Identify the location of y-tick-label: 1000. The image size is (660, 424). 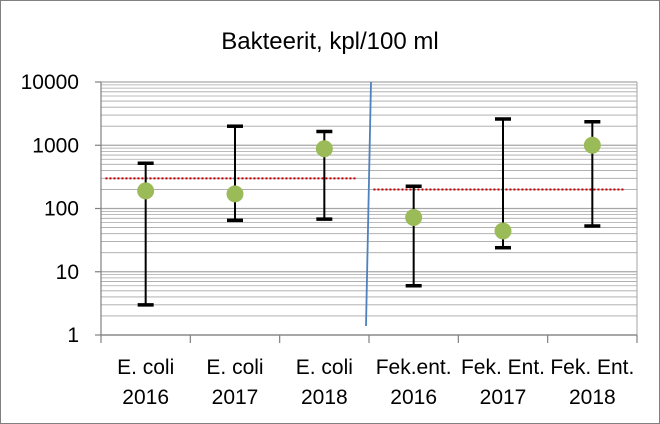
(55, 145).